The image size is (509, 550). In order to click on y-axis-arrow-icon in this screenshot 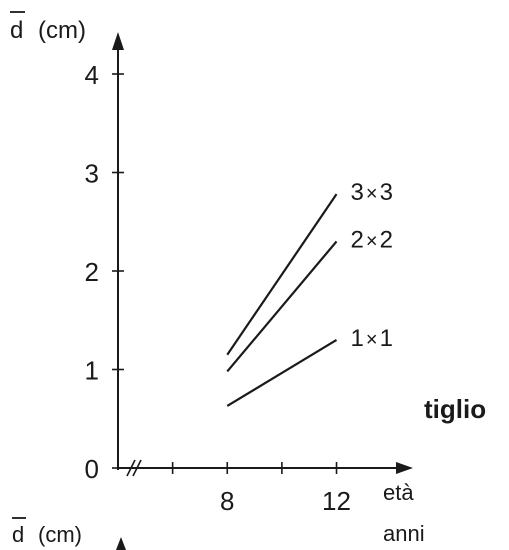, I will do `click(118, 41)`.